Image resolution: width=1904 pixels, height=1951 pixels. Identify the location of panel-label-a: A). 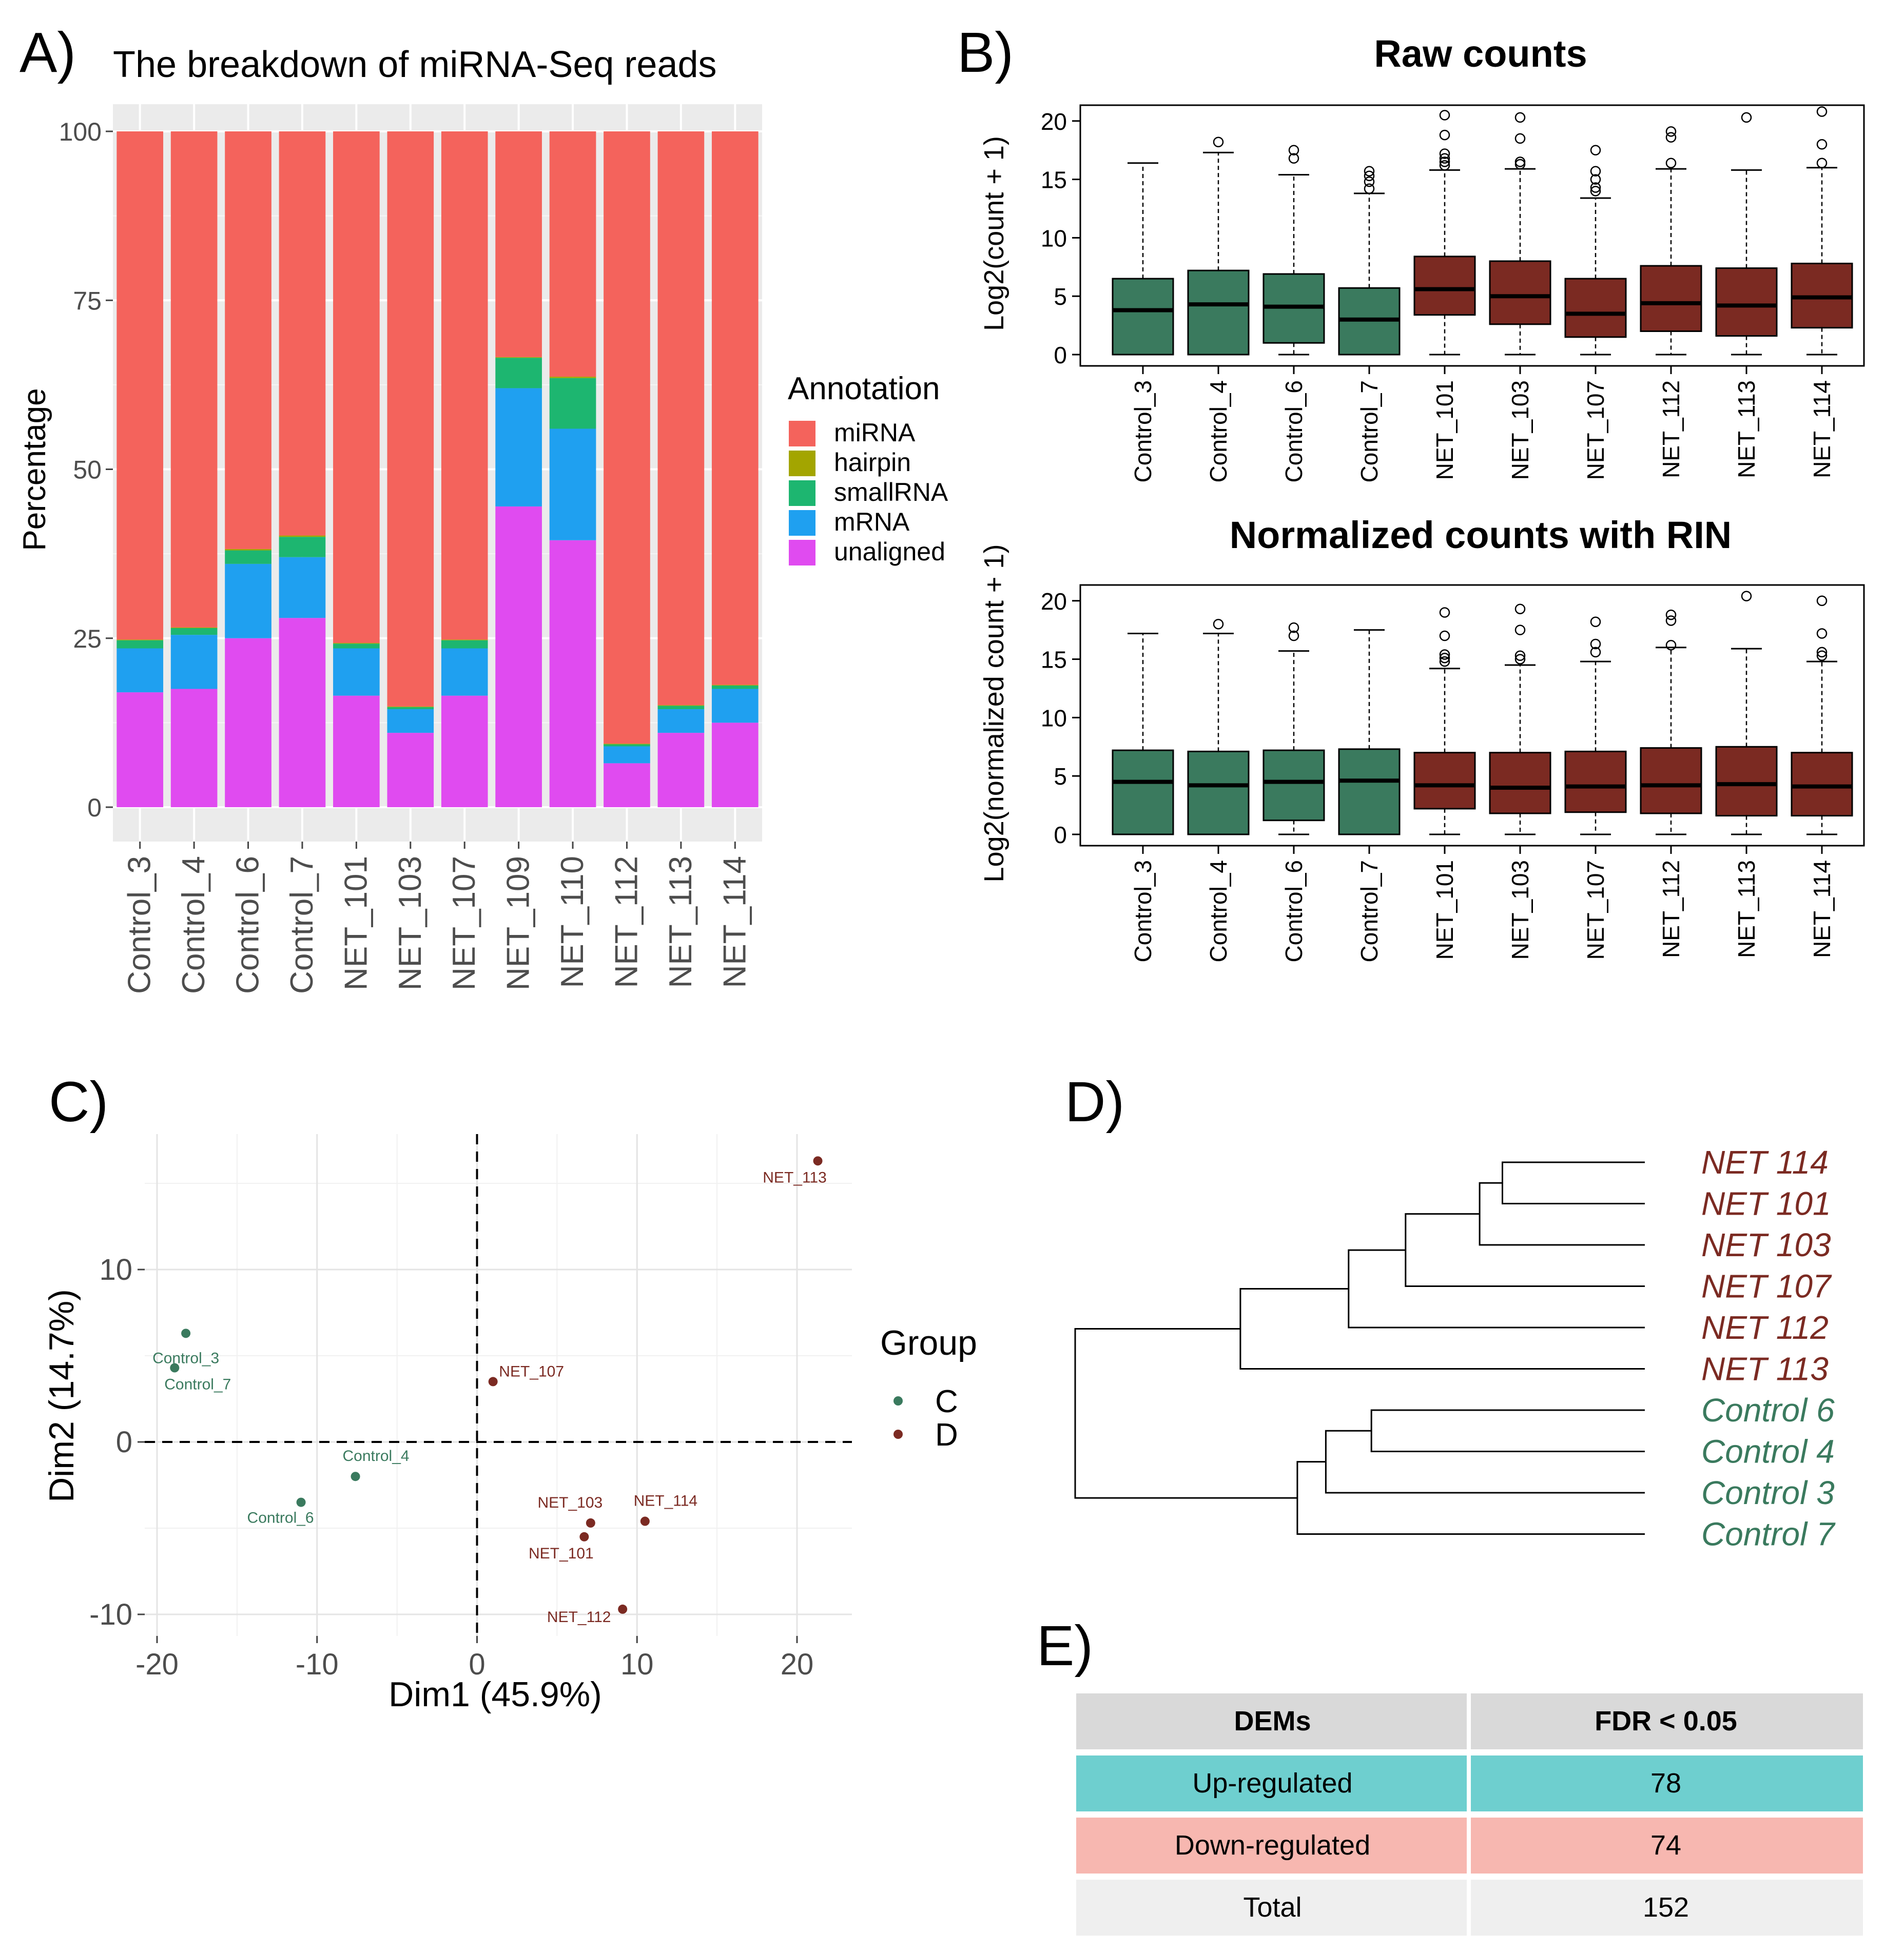
(48, 52).